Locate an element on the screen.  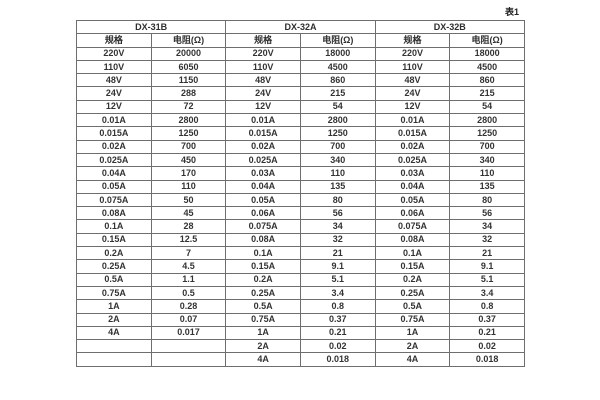
table-cell: 21 is located at coordinates (487, 253).